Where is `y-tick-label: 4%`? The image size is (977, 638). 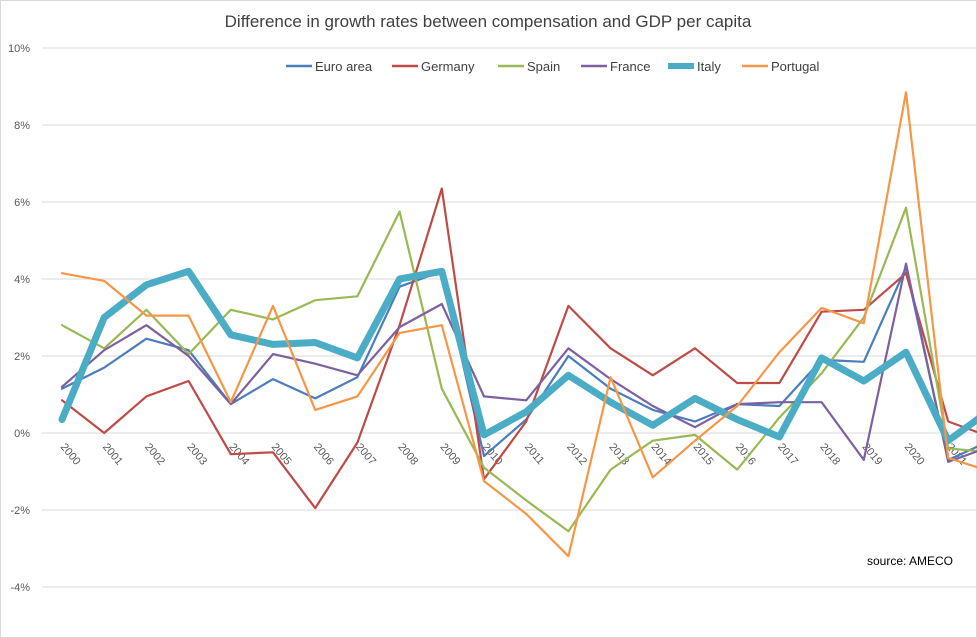
y-tick-label: 4% is located at coordinates (22, 280).